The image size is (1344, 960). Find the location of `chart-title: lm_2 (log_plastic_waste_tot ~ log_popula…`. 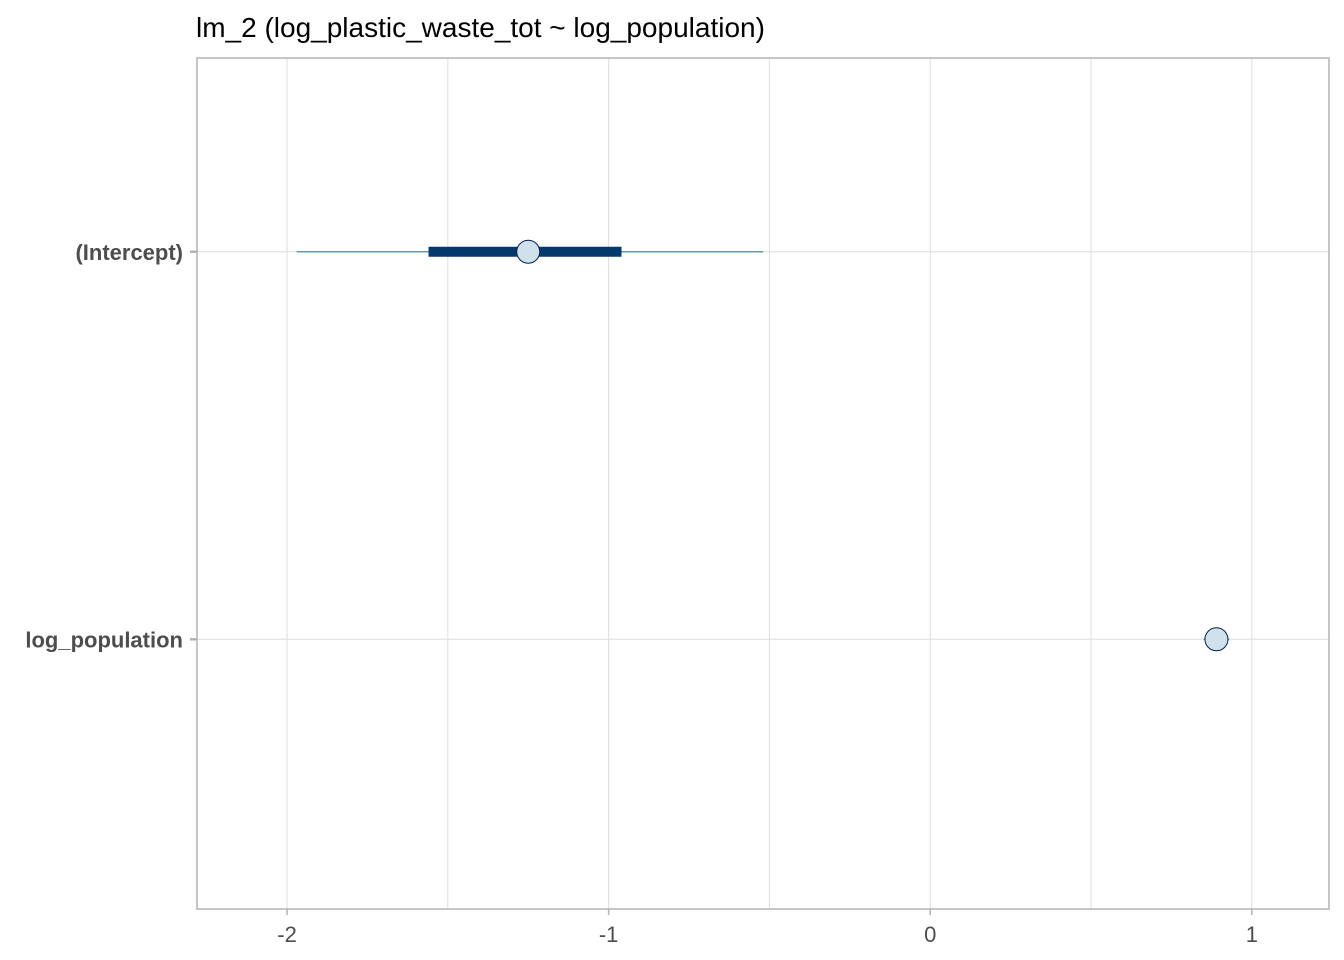

chart-title: lm_2 (log_plastic_waste_tot ~ log_popula… is located at coordinates (480, 27).